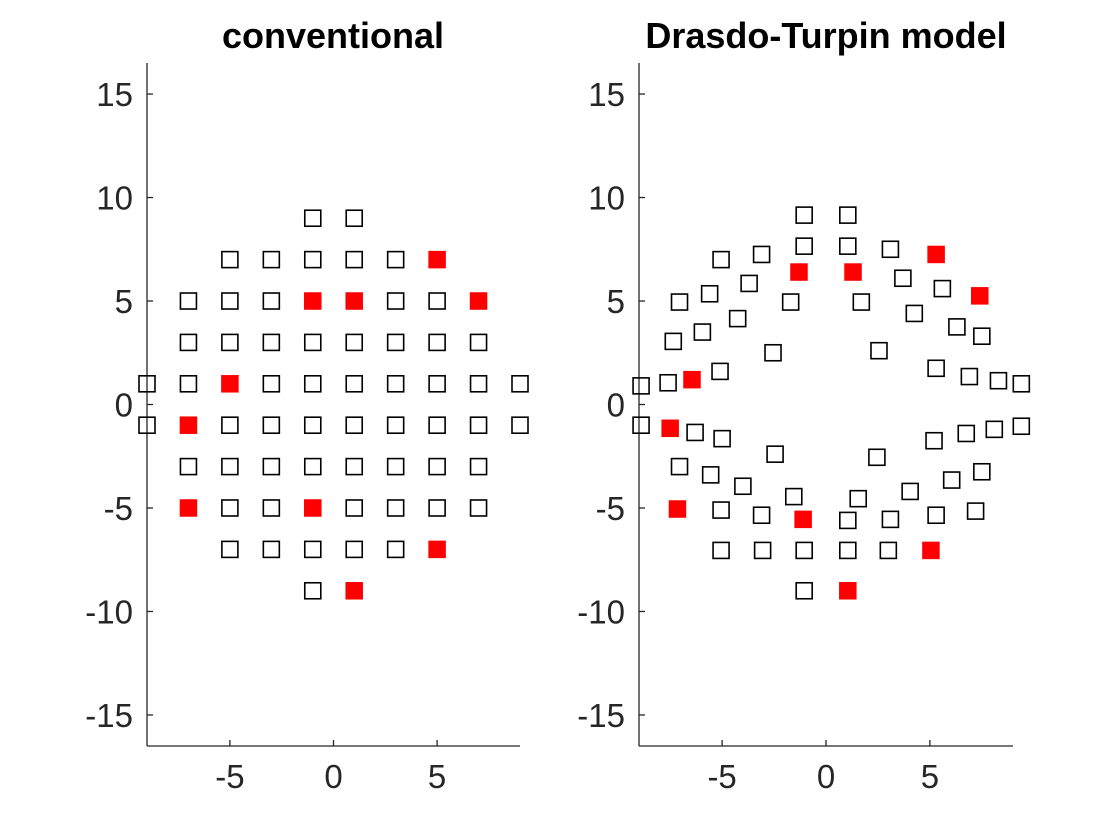  I want to click on y-tick-label: 10, so click(114, 198).